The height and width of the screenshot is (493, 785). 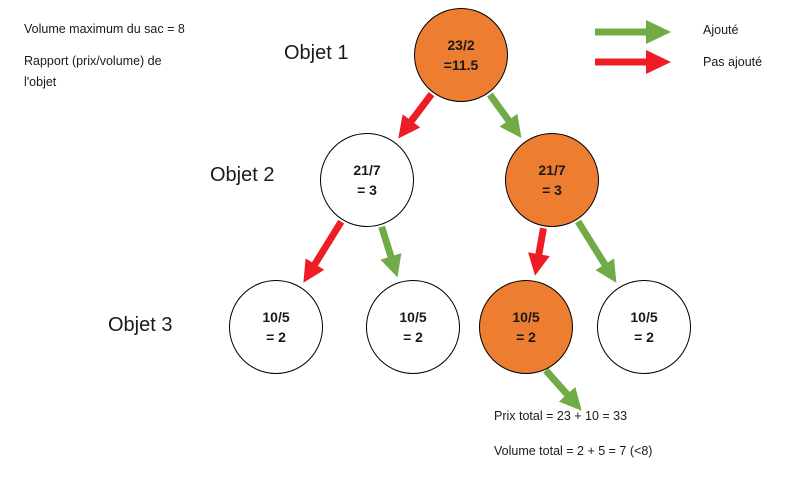 I want to click on node-object-2-added-branch: 21/7 = 3, so click(x=552, y=180).